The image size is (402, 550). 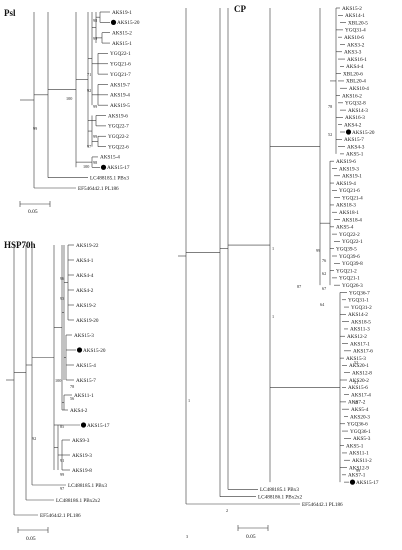 What do you see at coordinates (118, 137) in the screenshot?
I see `psl-leaf-ygq22-2: YGQ22-2` at bounding box center [118, 137].